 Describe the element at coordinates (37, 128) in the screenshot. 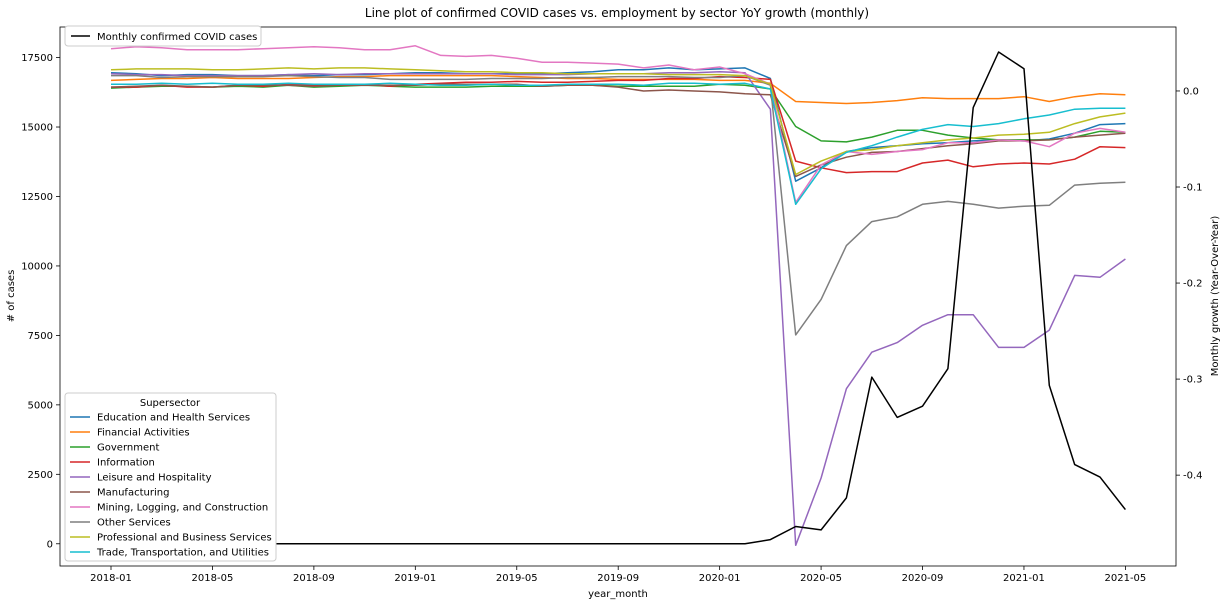

I see `y-left-tick-label: 15000` at that location.